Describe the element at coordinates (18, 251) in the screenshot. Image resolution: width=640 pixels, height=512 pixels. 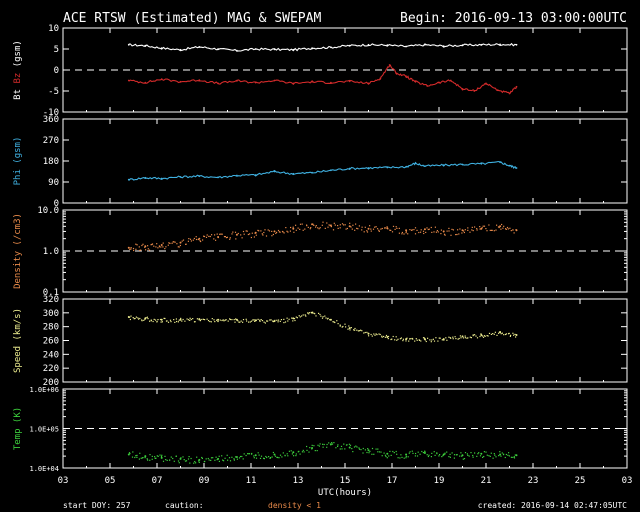
I see `y-axis-label-part: Density (/cm3)` at that location.